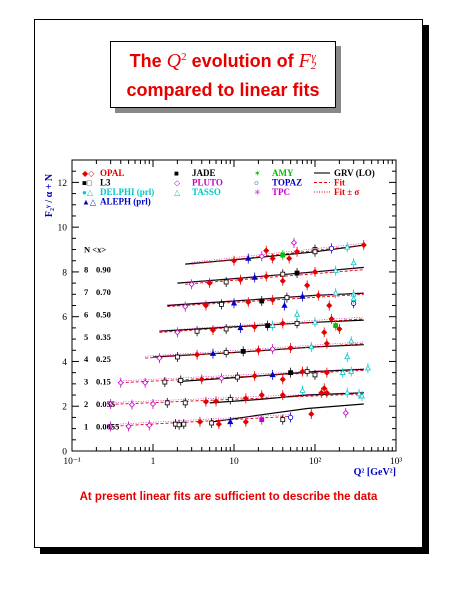 This screenshot has width=459, height=594. What do you see at coordinates (242, 61) in the screenshot?
I see `title-middle: evolution of` at bounding box center [242, 61].